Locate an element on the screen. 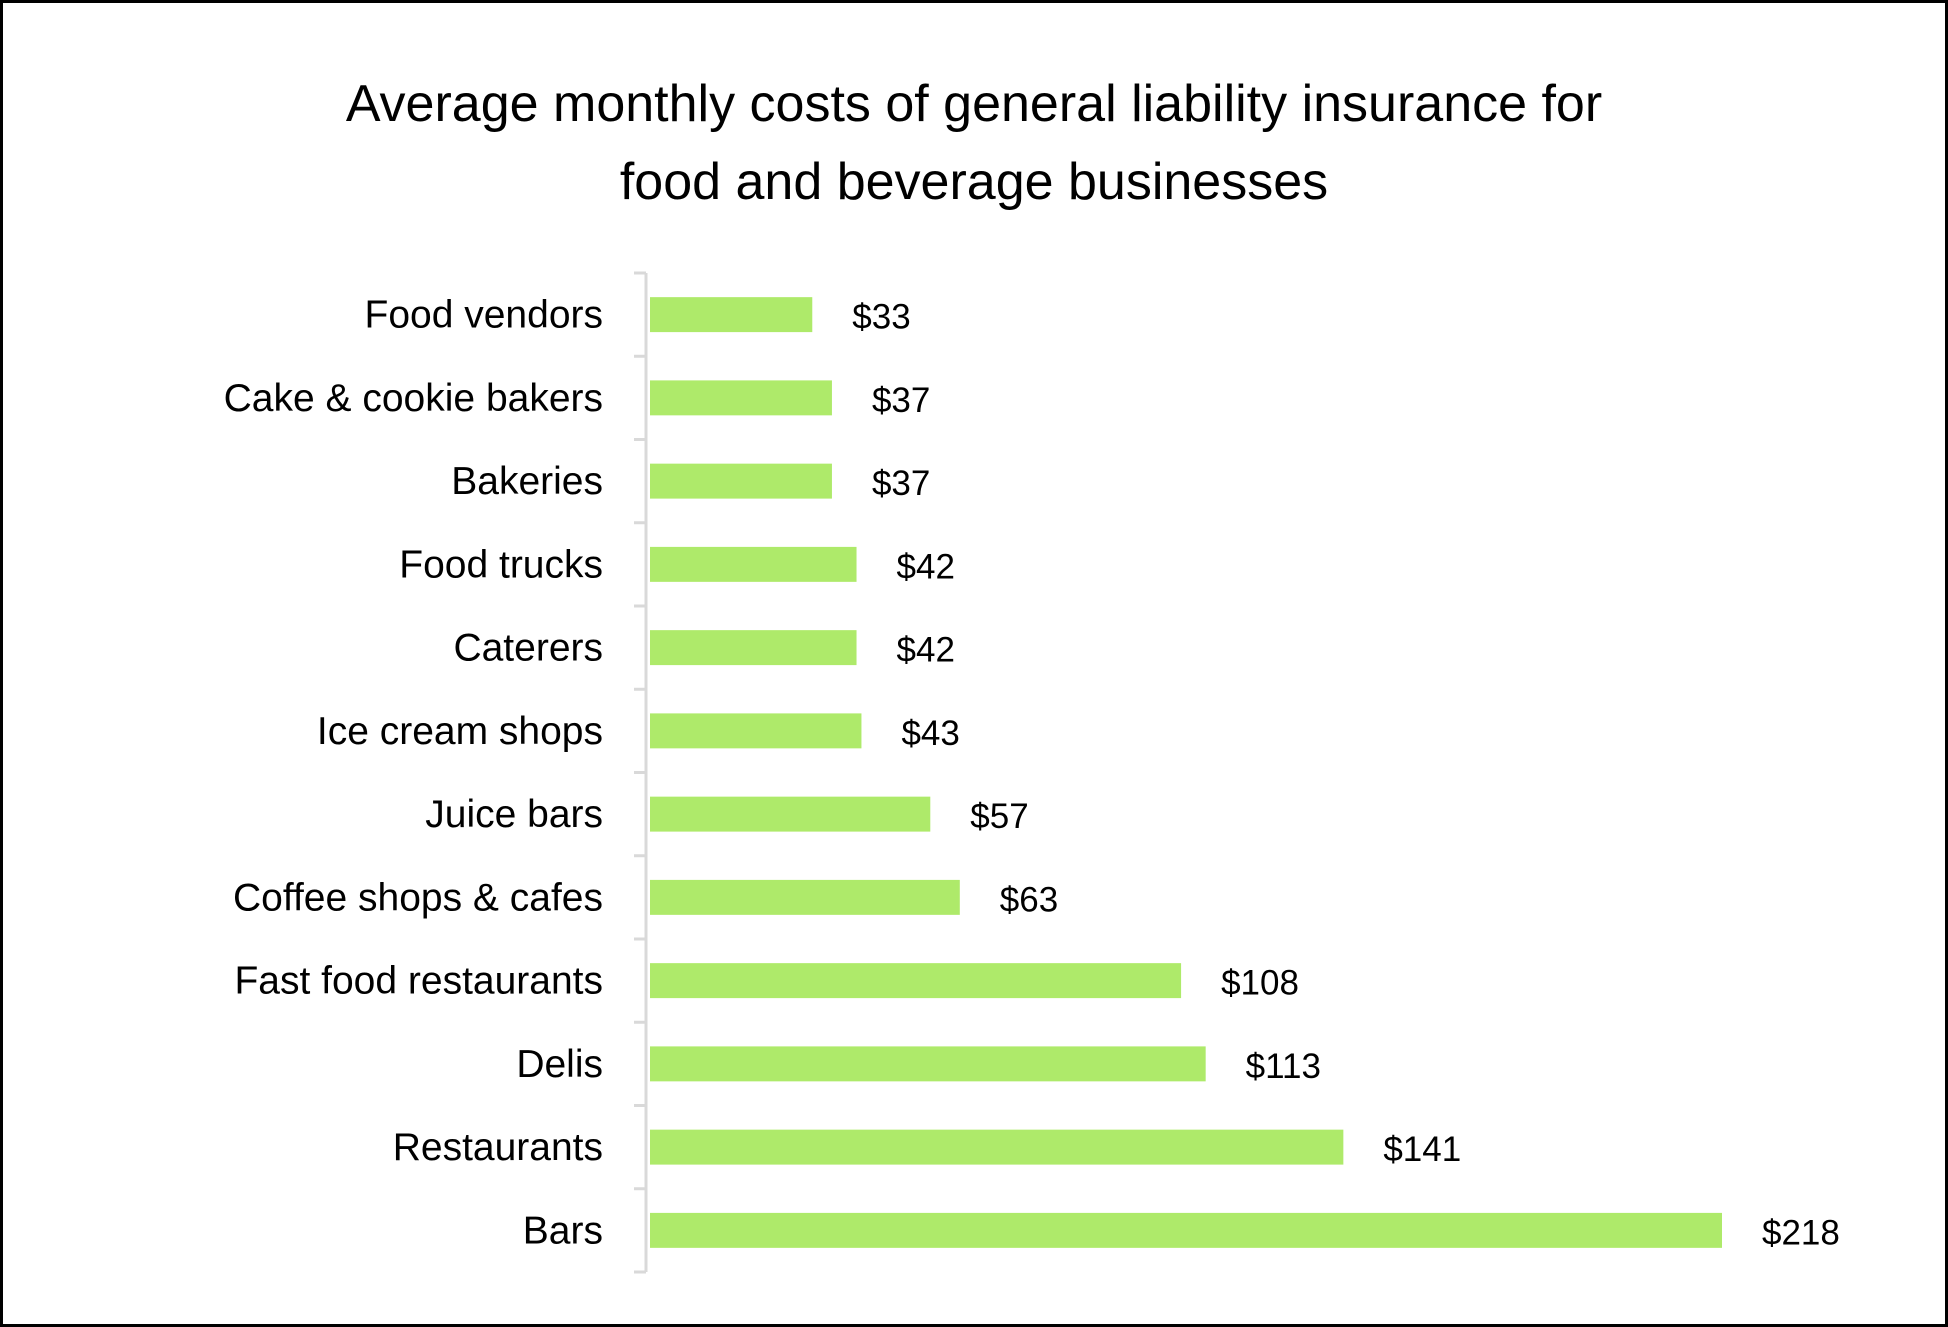  category-label: Food vendors is located at coordinates (484, 315).